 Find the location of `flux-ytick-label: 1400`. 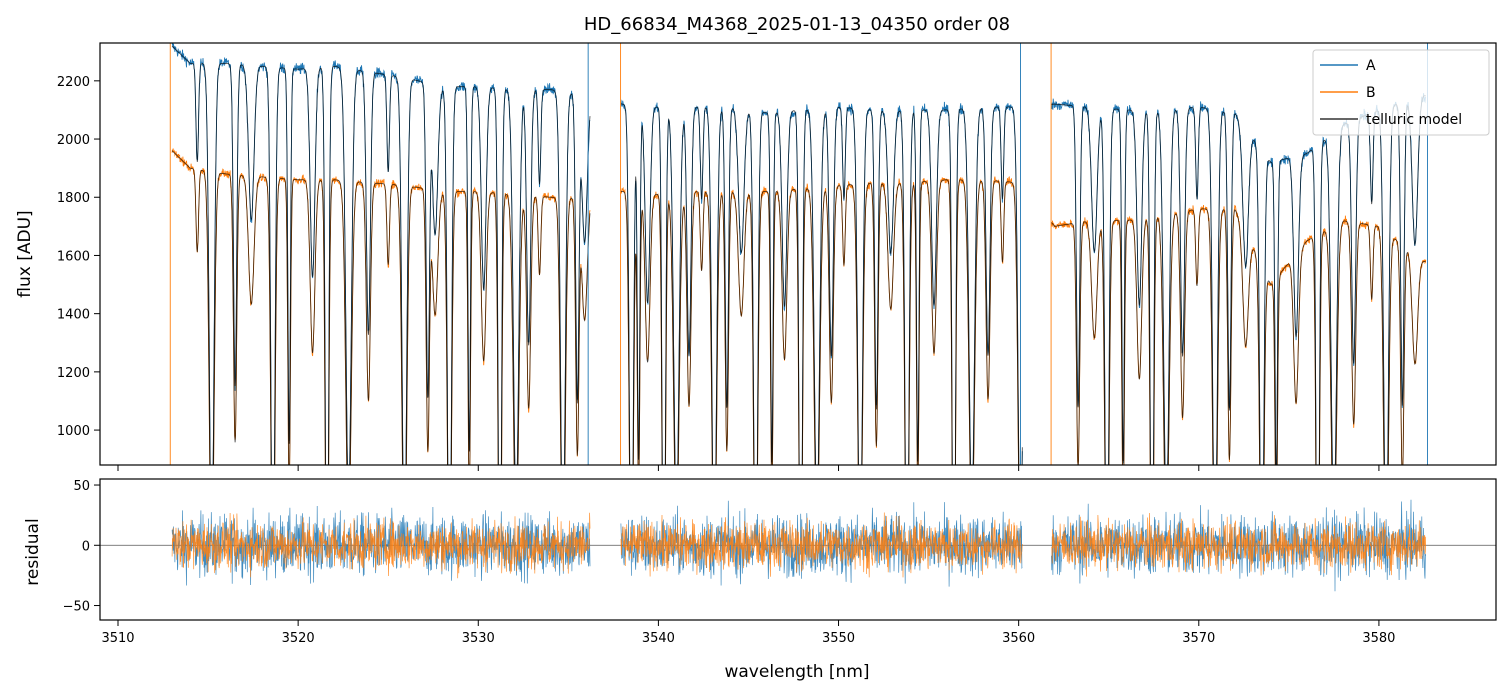

flux-ytick-label: 1400 is located at coordinates (73, 315).